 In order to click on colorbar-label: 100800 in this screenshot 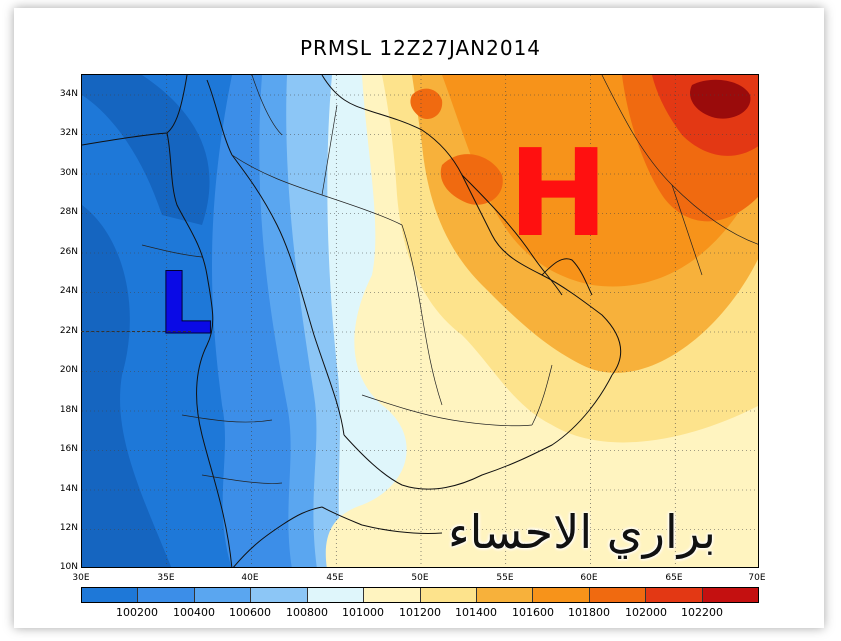, I will do `click(307, 612)`.